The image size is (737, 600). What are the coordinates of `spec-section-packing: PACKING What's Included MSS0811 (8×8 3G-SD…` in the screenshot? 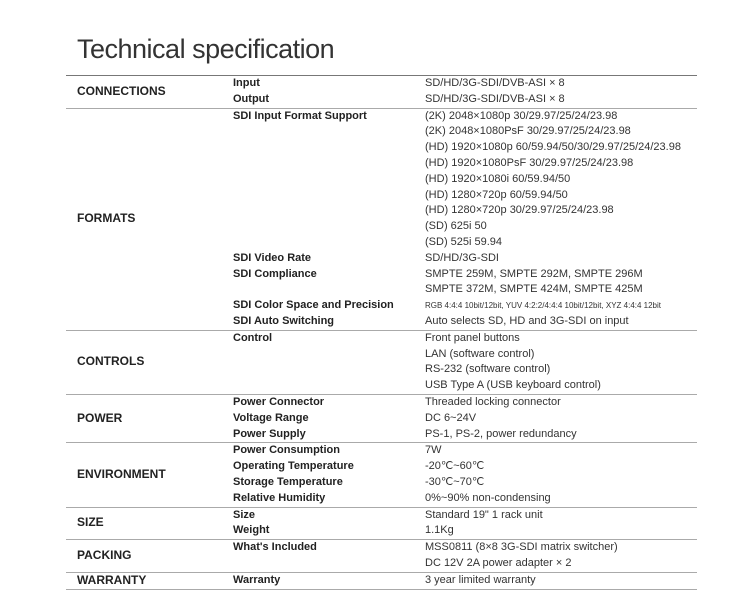 It's located at (381, 556).